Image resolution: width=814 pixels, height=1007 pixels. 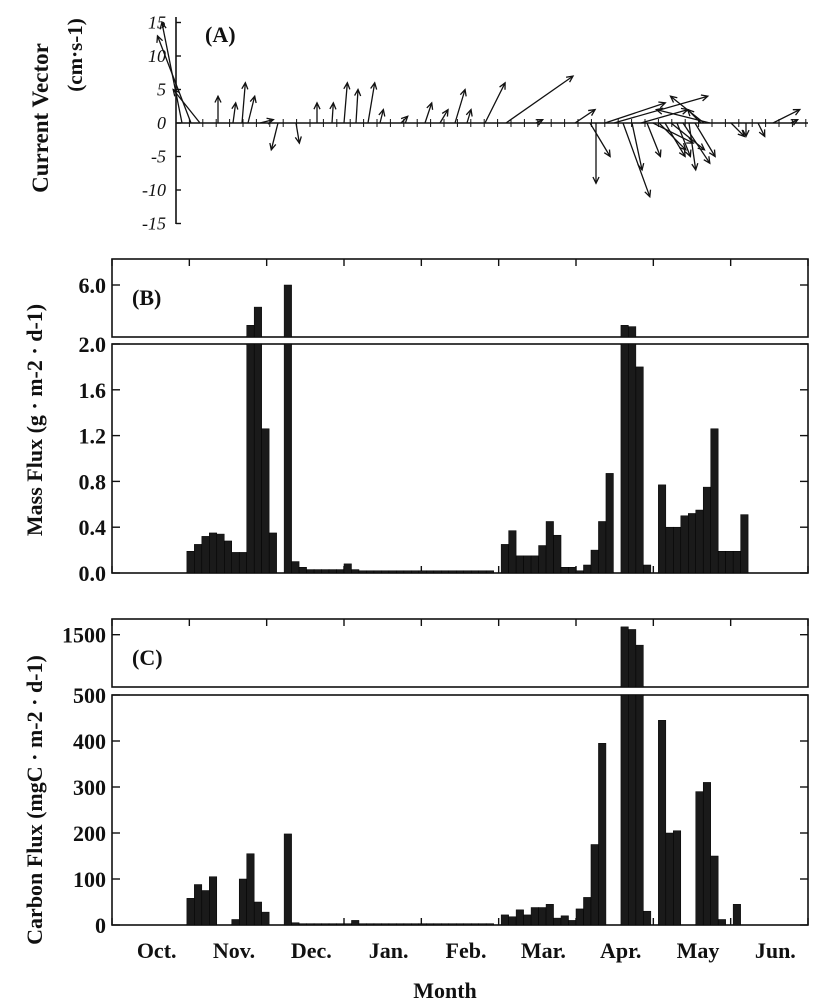 What do you see at coordinates (234, 950) in the screenshot?
I see `month-label: Nov.` at bounding box center [234, 950].